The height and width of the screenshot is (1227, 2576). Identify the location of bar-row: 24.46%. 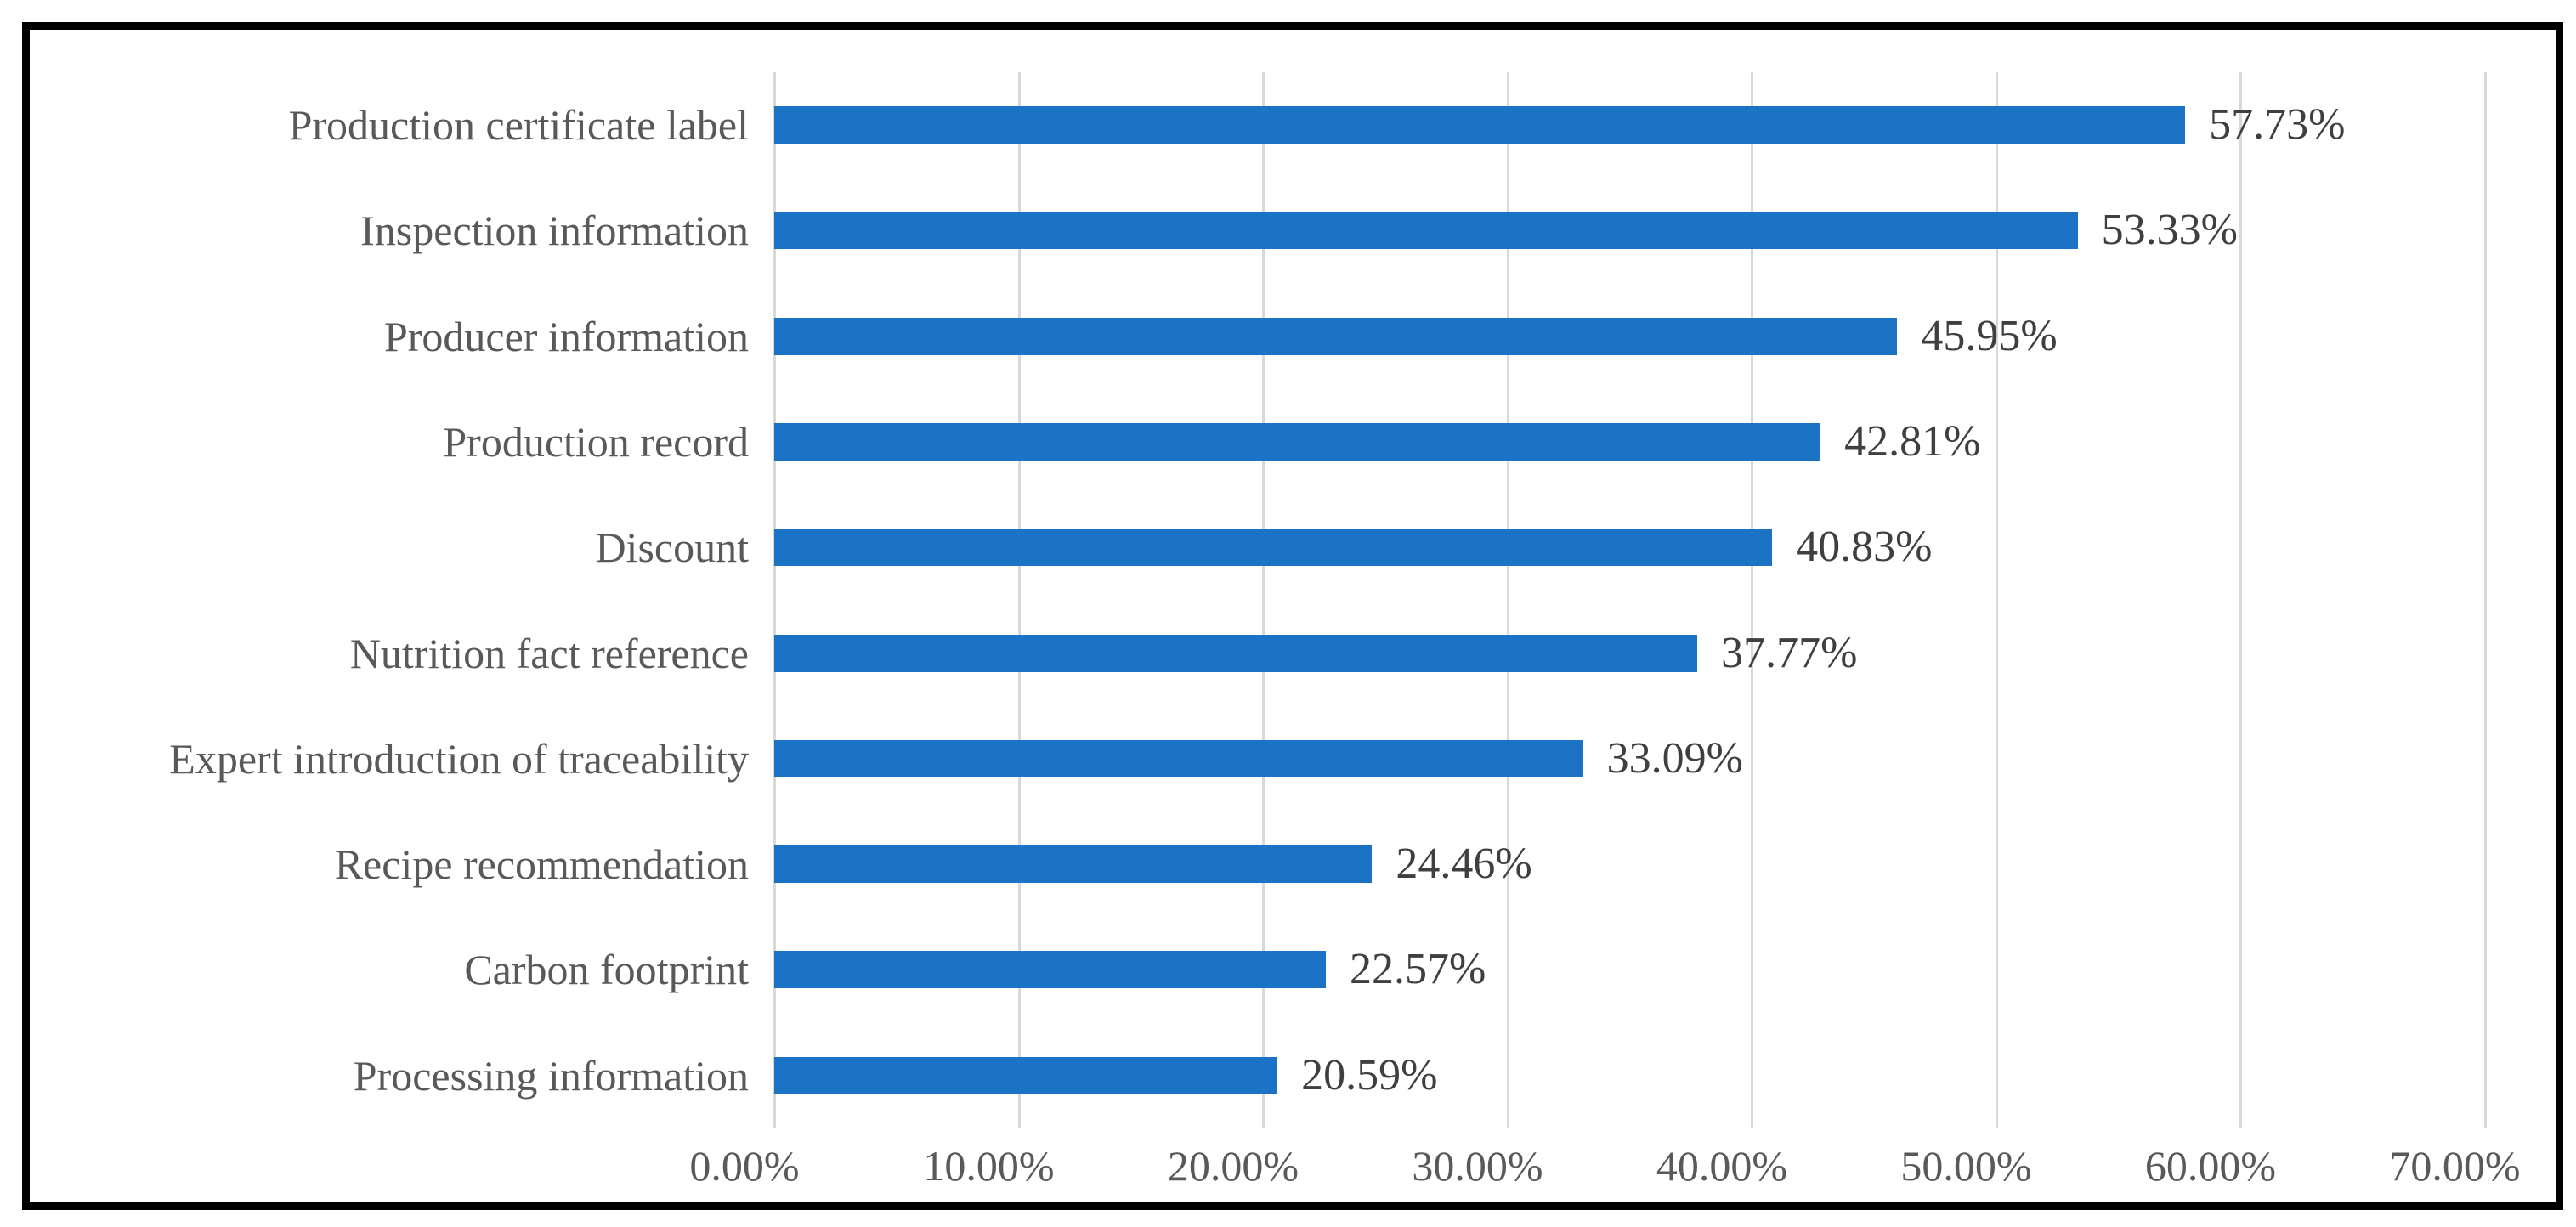
(1629, 864).